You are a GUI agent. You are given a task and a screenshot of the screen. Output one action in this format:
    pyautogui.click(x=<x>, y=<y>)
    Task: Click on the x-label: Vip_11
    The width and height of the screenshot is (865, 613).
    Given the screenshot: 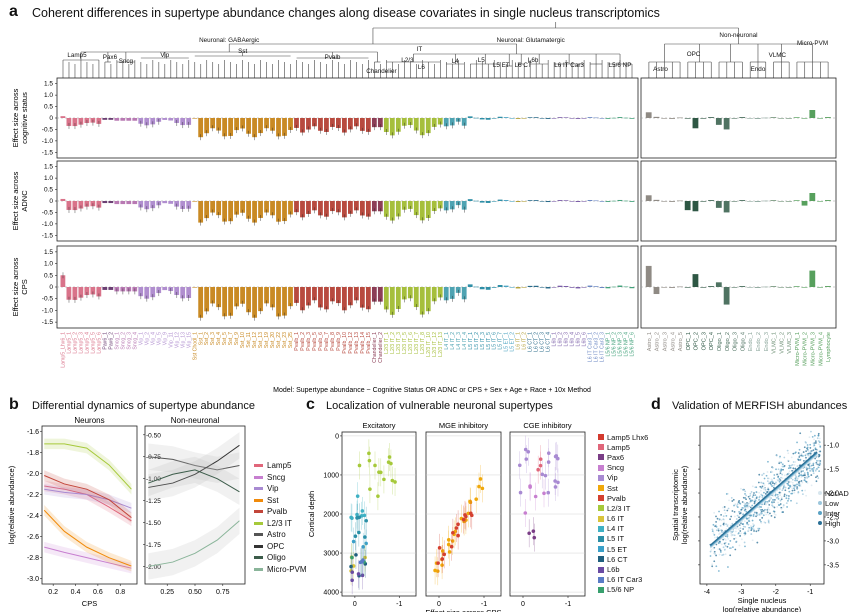 What is the action you would take?
    pyautogui.click(x=171, y=340)
    